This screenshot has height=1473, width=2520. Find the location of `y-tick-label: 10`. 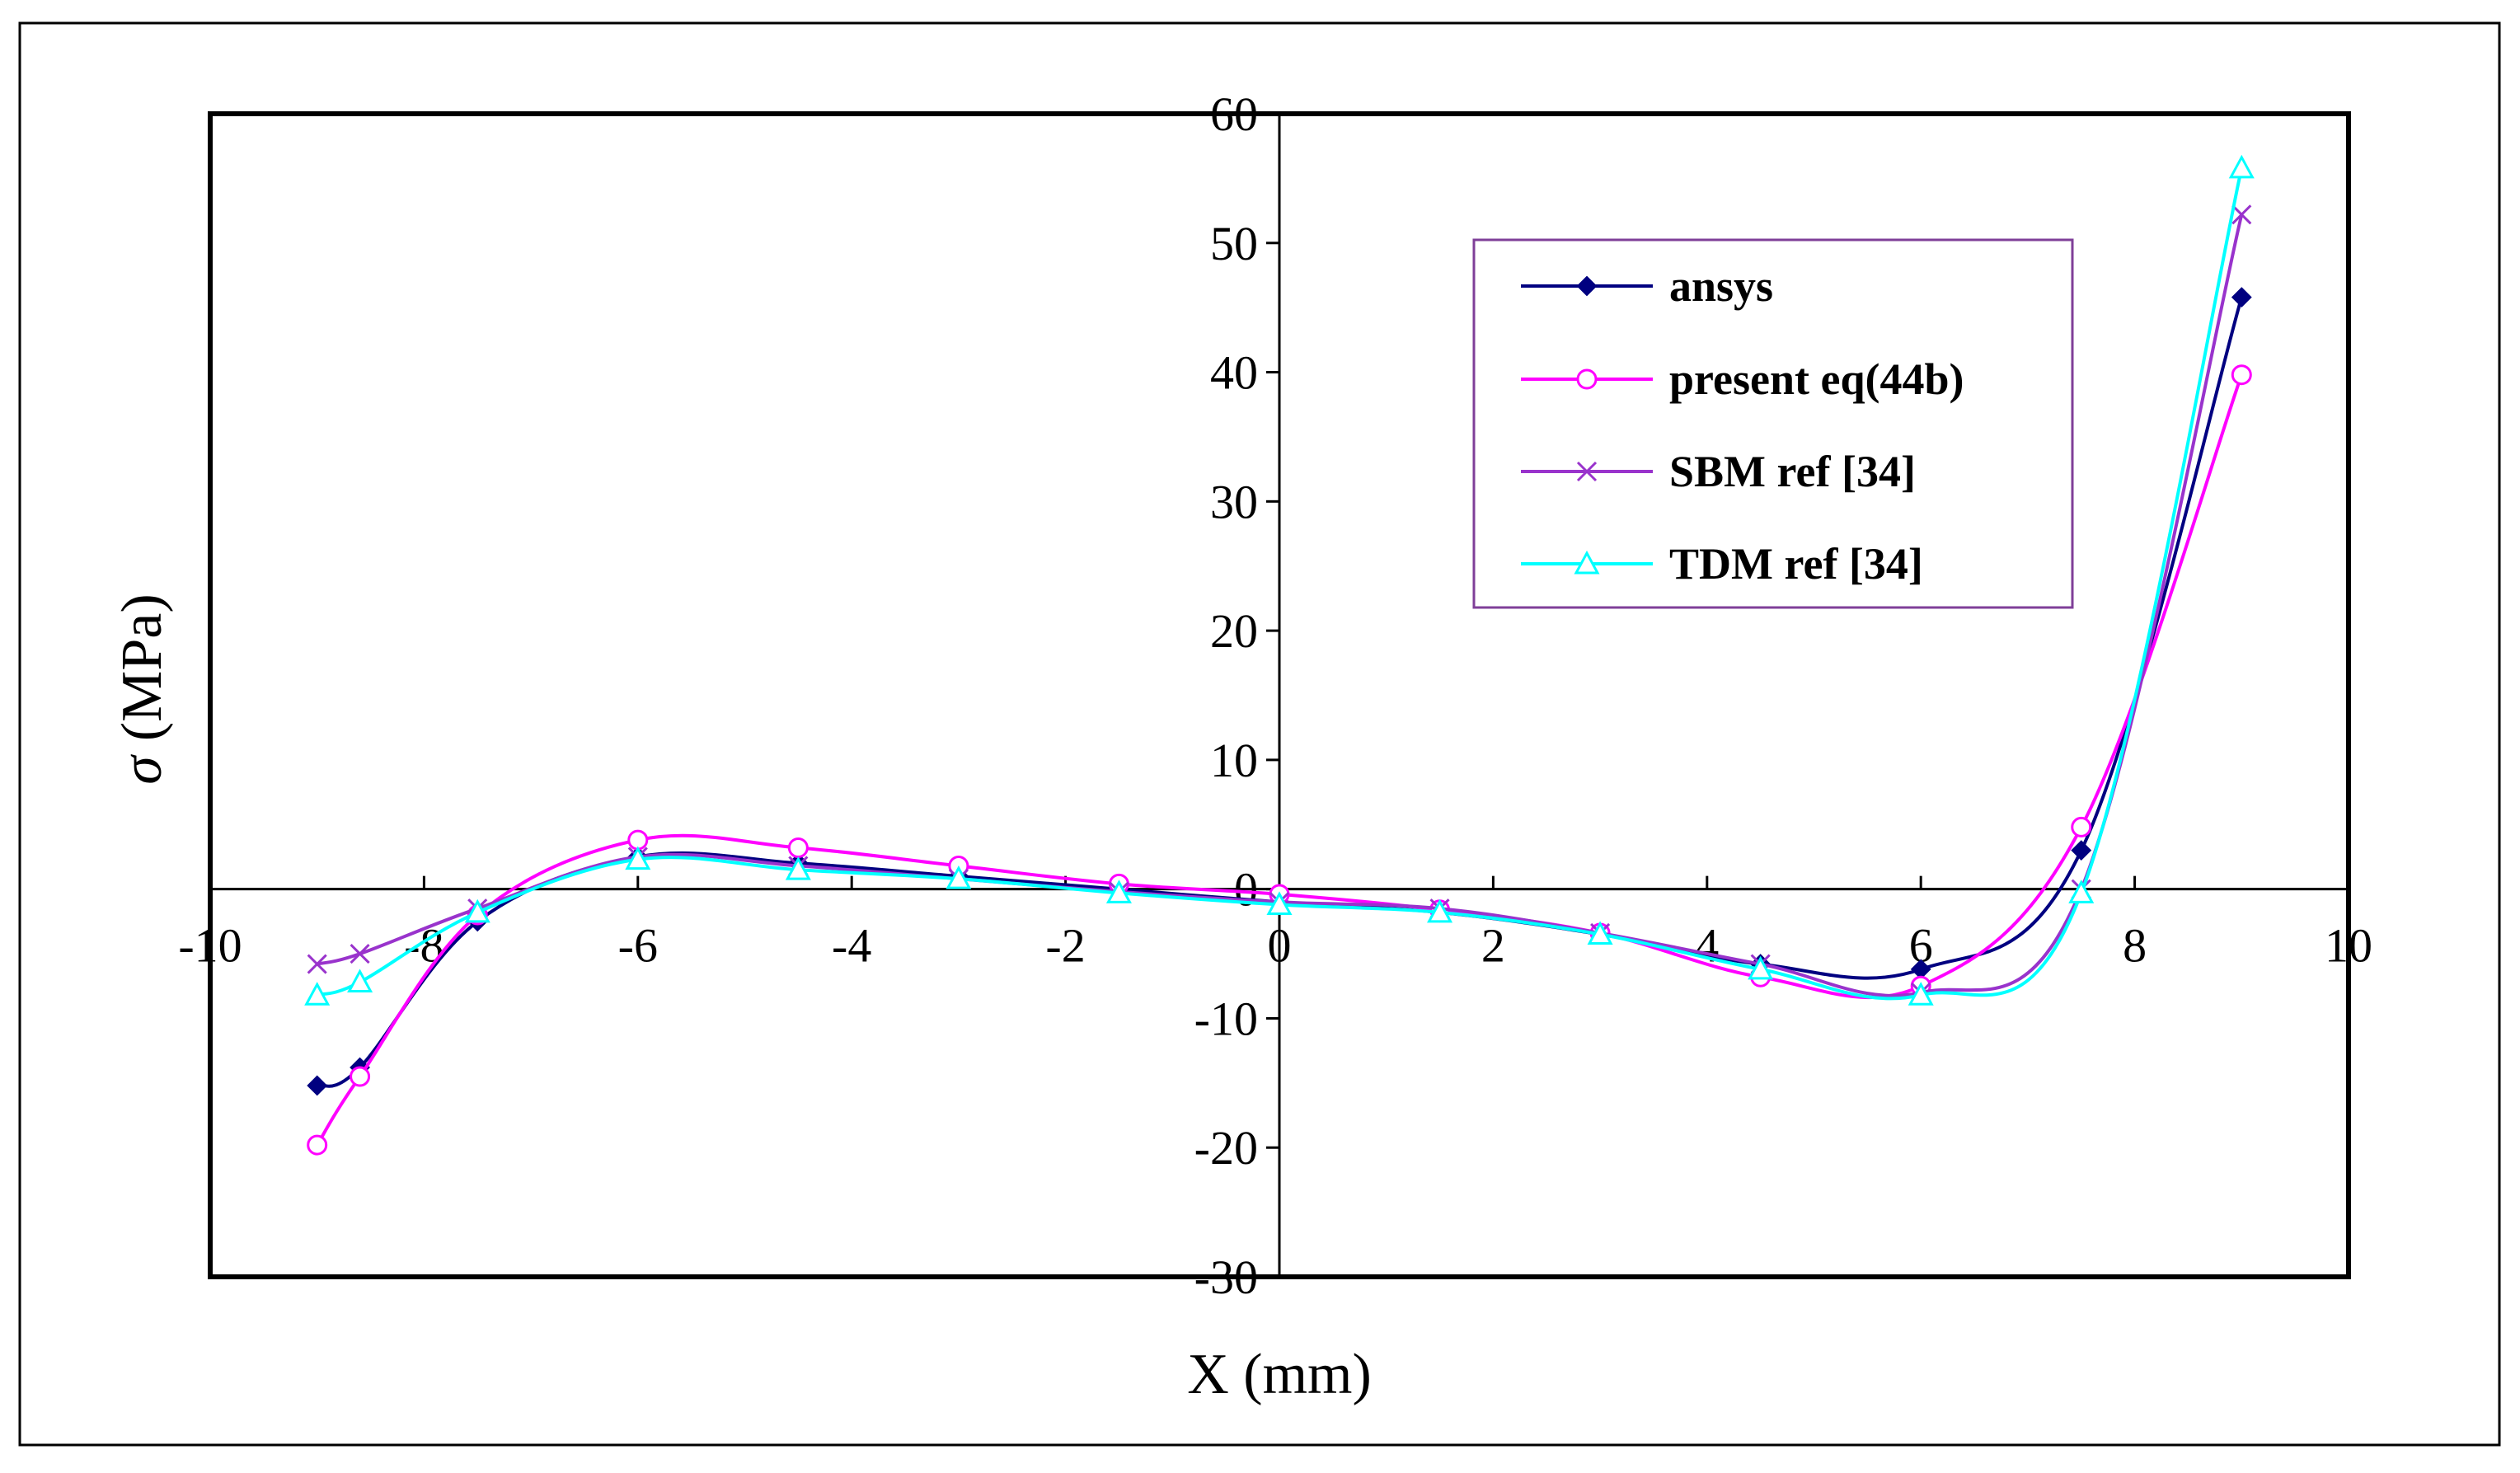

y-tick-label: 10 is located at coordinates (1234, 760).